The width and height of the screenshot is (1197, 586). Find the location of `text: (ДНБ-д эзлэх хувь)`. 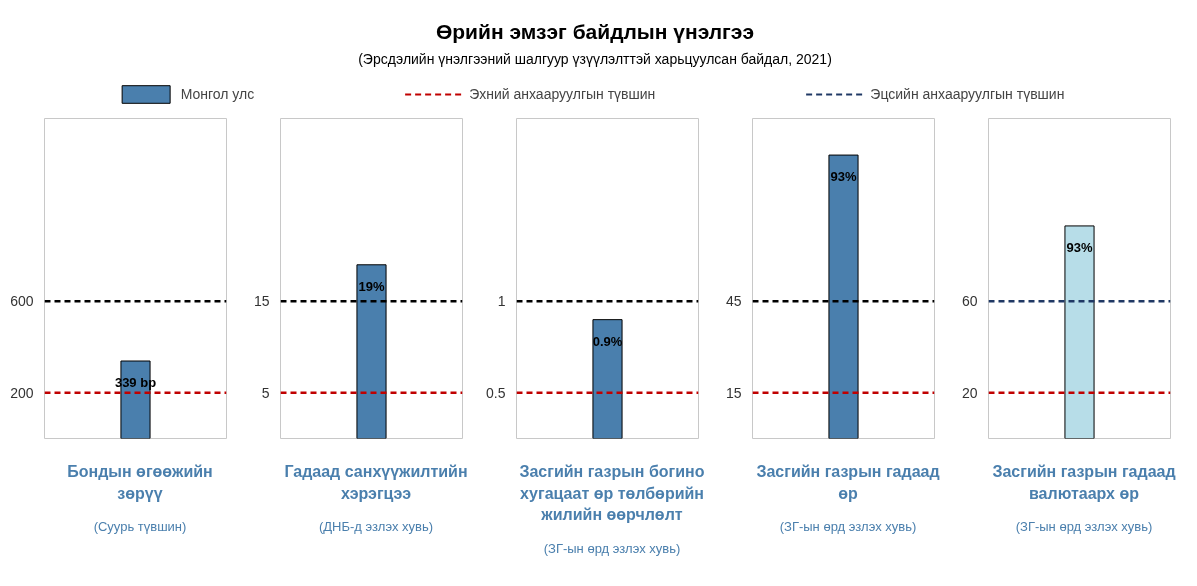

text: (ДНБ-д эзлэх хувь) is located at coordinates (376, 527).